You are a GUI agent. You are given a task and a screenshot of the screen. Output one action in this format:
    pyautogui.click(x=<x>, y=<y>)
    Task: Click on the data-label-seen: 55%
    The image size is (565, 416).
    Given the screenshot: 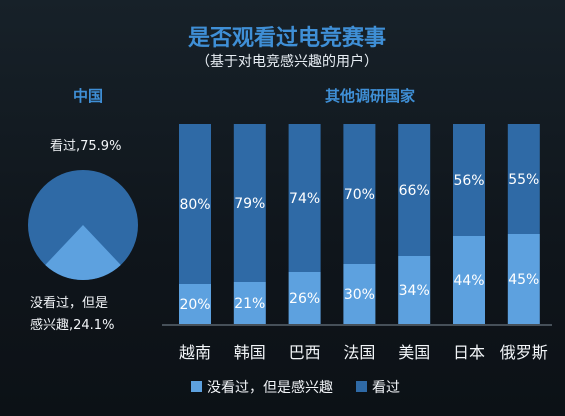 What is the action you would take?
    pyautogui.click(x=523, y=180)
    